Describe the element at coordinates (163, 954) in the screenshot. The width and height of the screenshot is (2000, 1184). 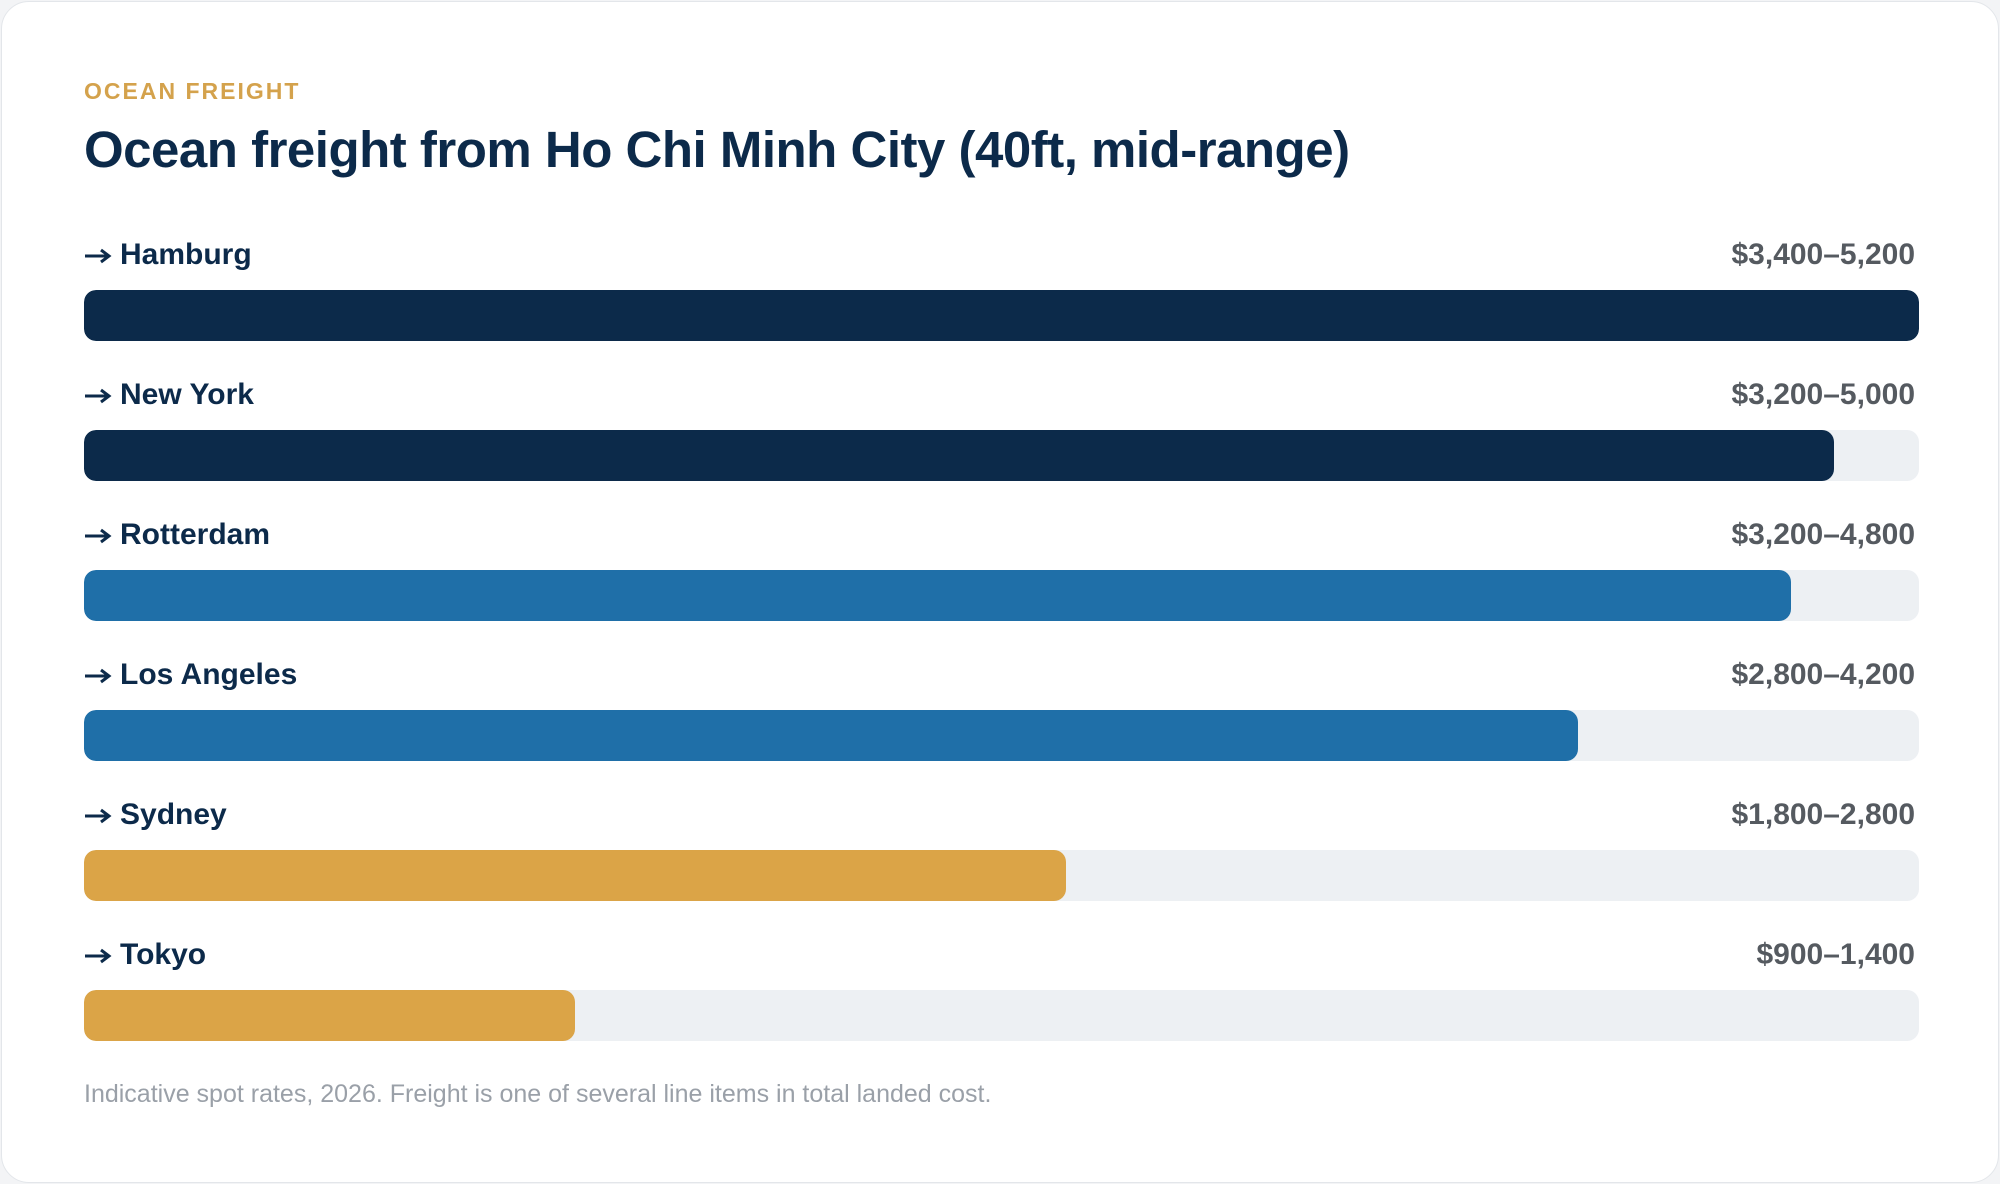
I see `category-label: Tokyo` at that location.